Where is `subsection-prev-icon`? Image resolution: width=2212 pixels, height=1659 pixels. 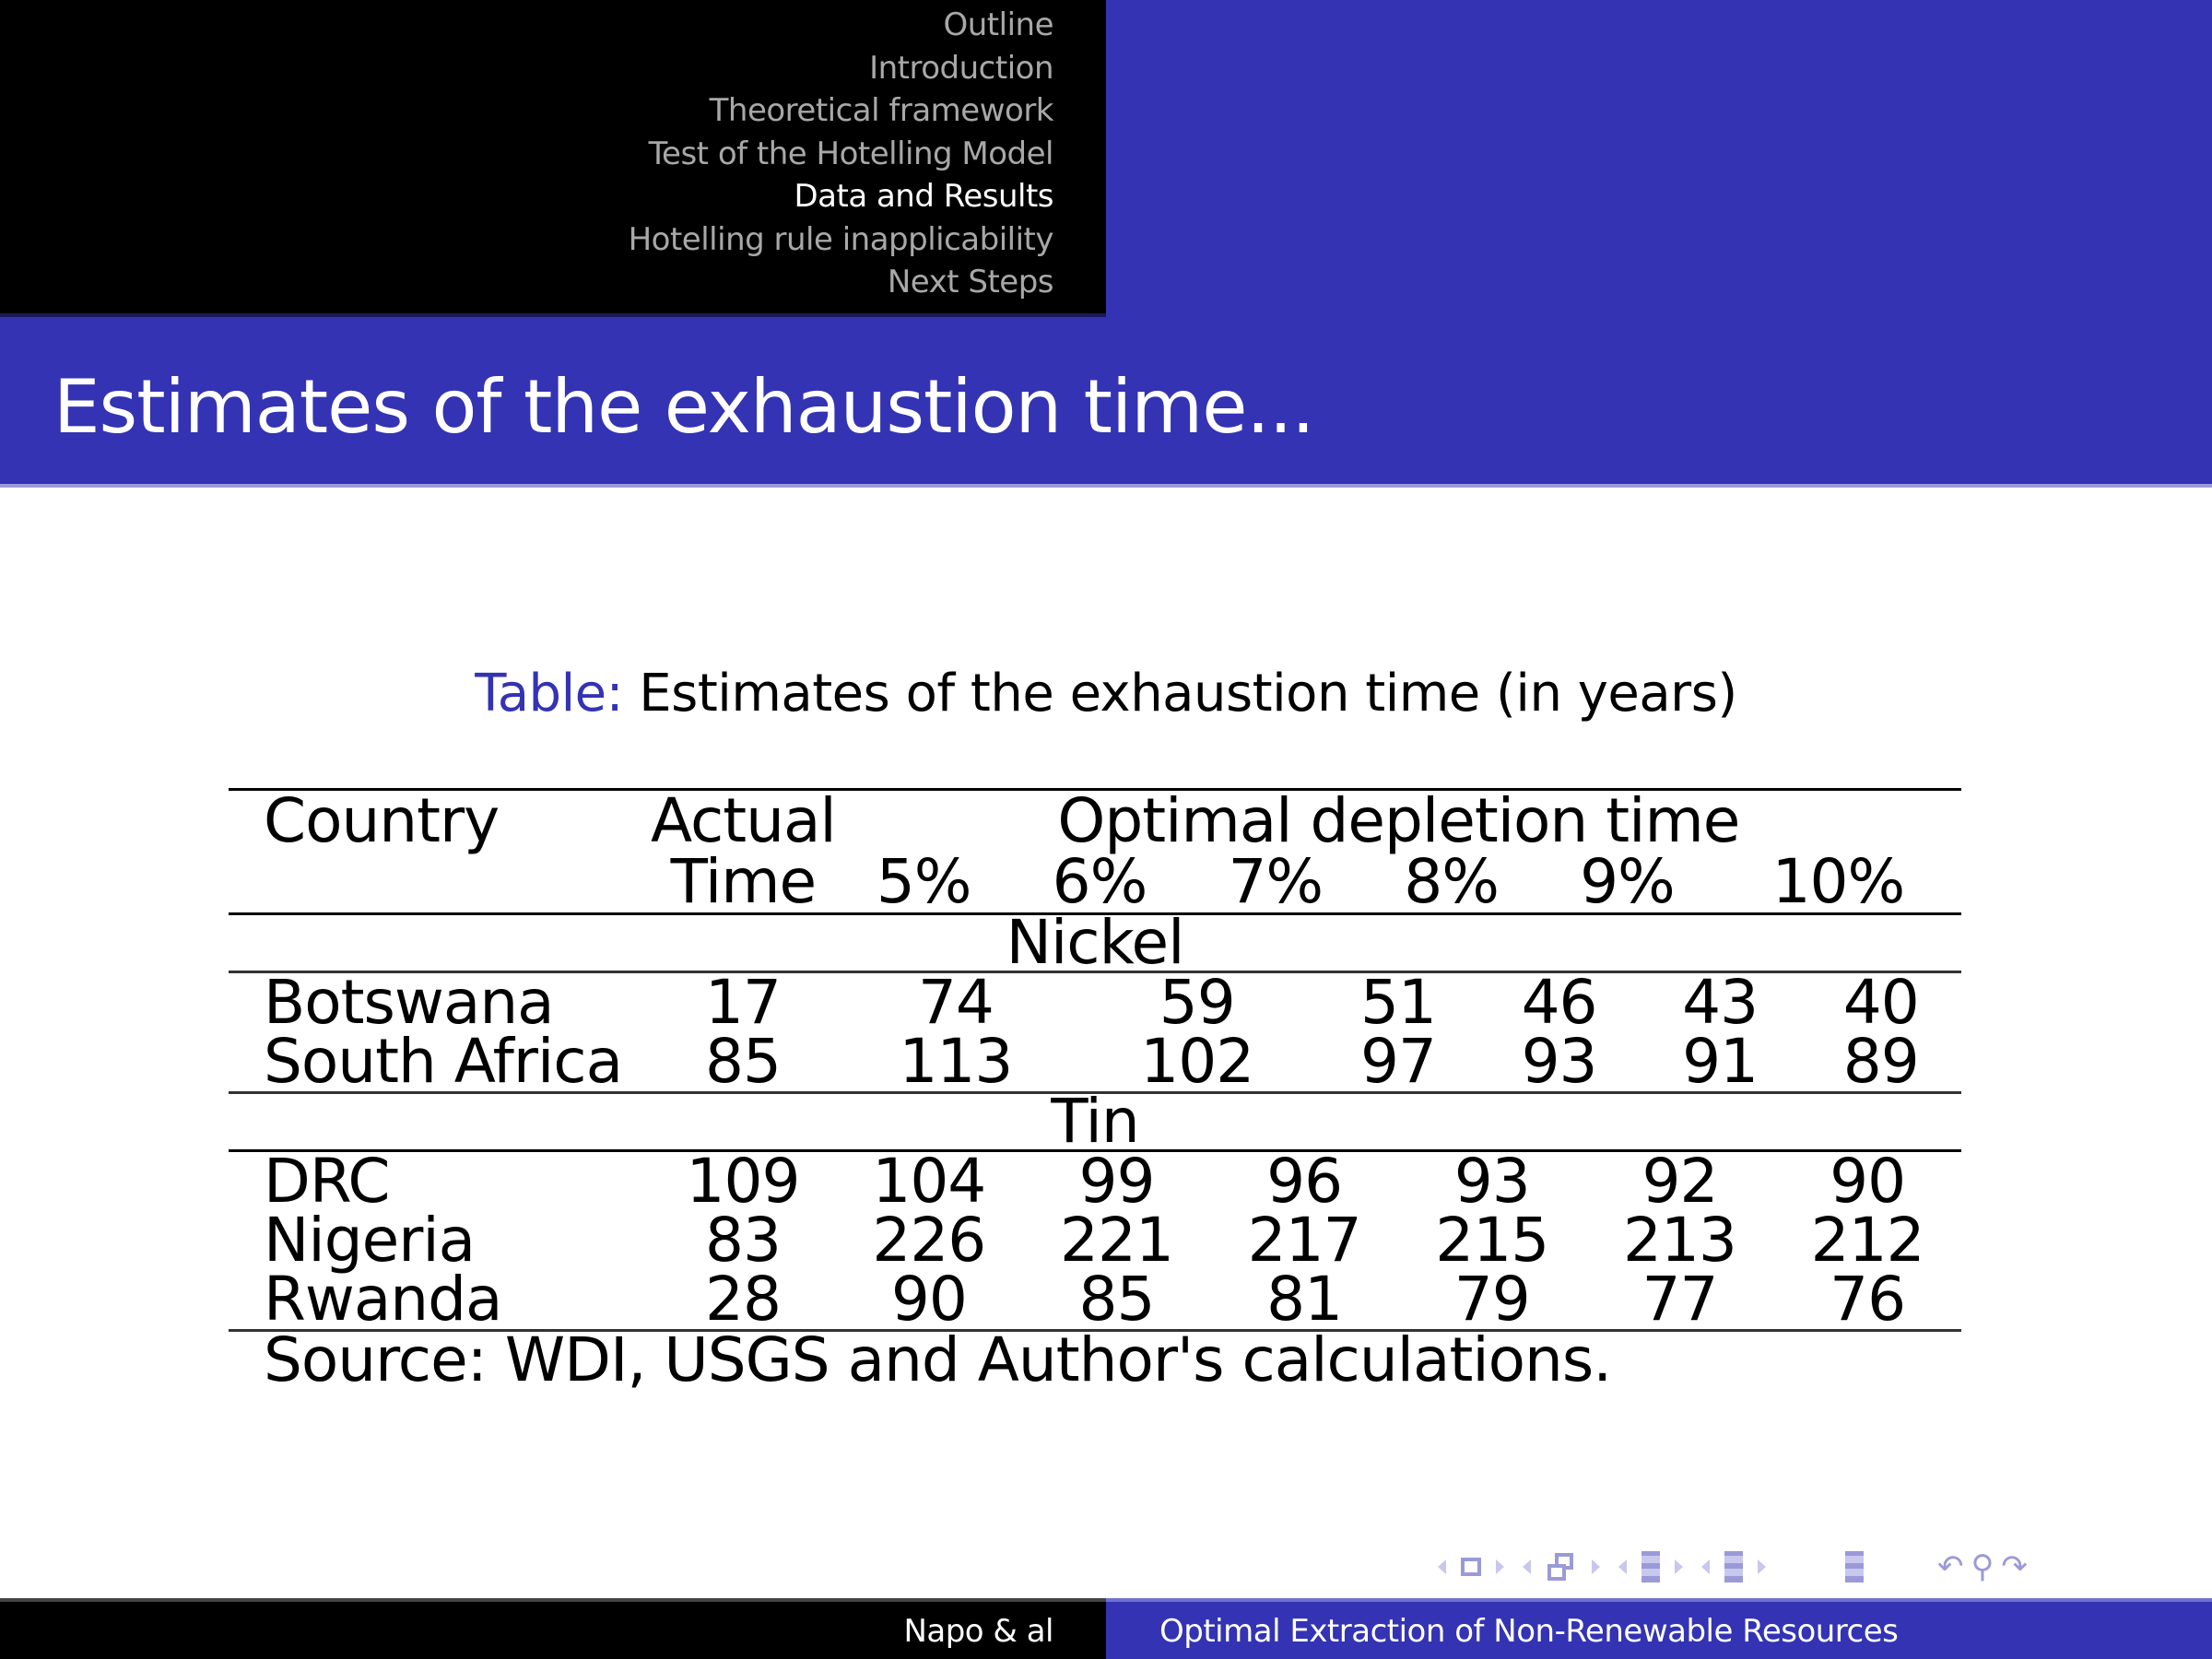
subsection-prev-icon is located at coordinates (1527, 1566).